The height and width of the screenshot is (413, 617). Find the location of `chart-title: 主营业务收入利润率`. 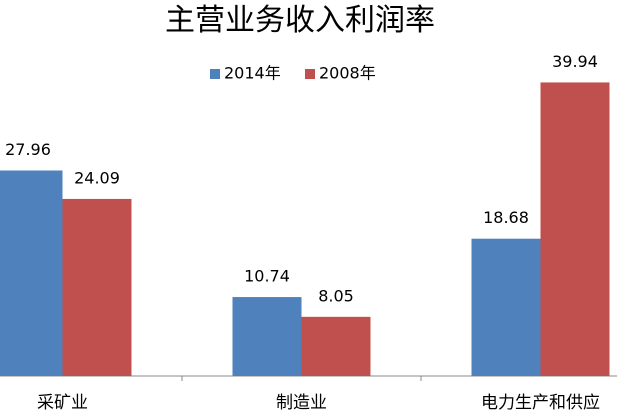

chart-title: 主营业务收入利润率 is located at coordinates (300, 20).